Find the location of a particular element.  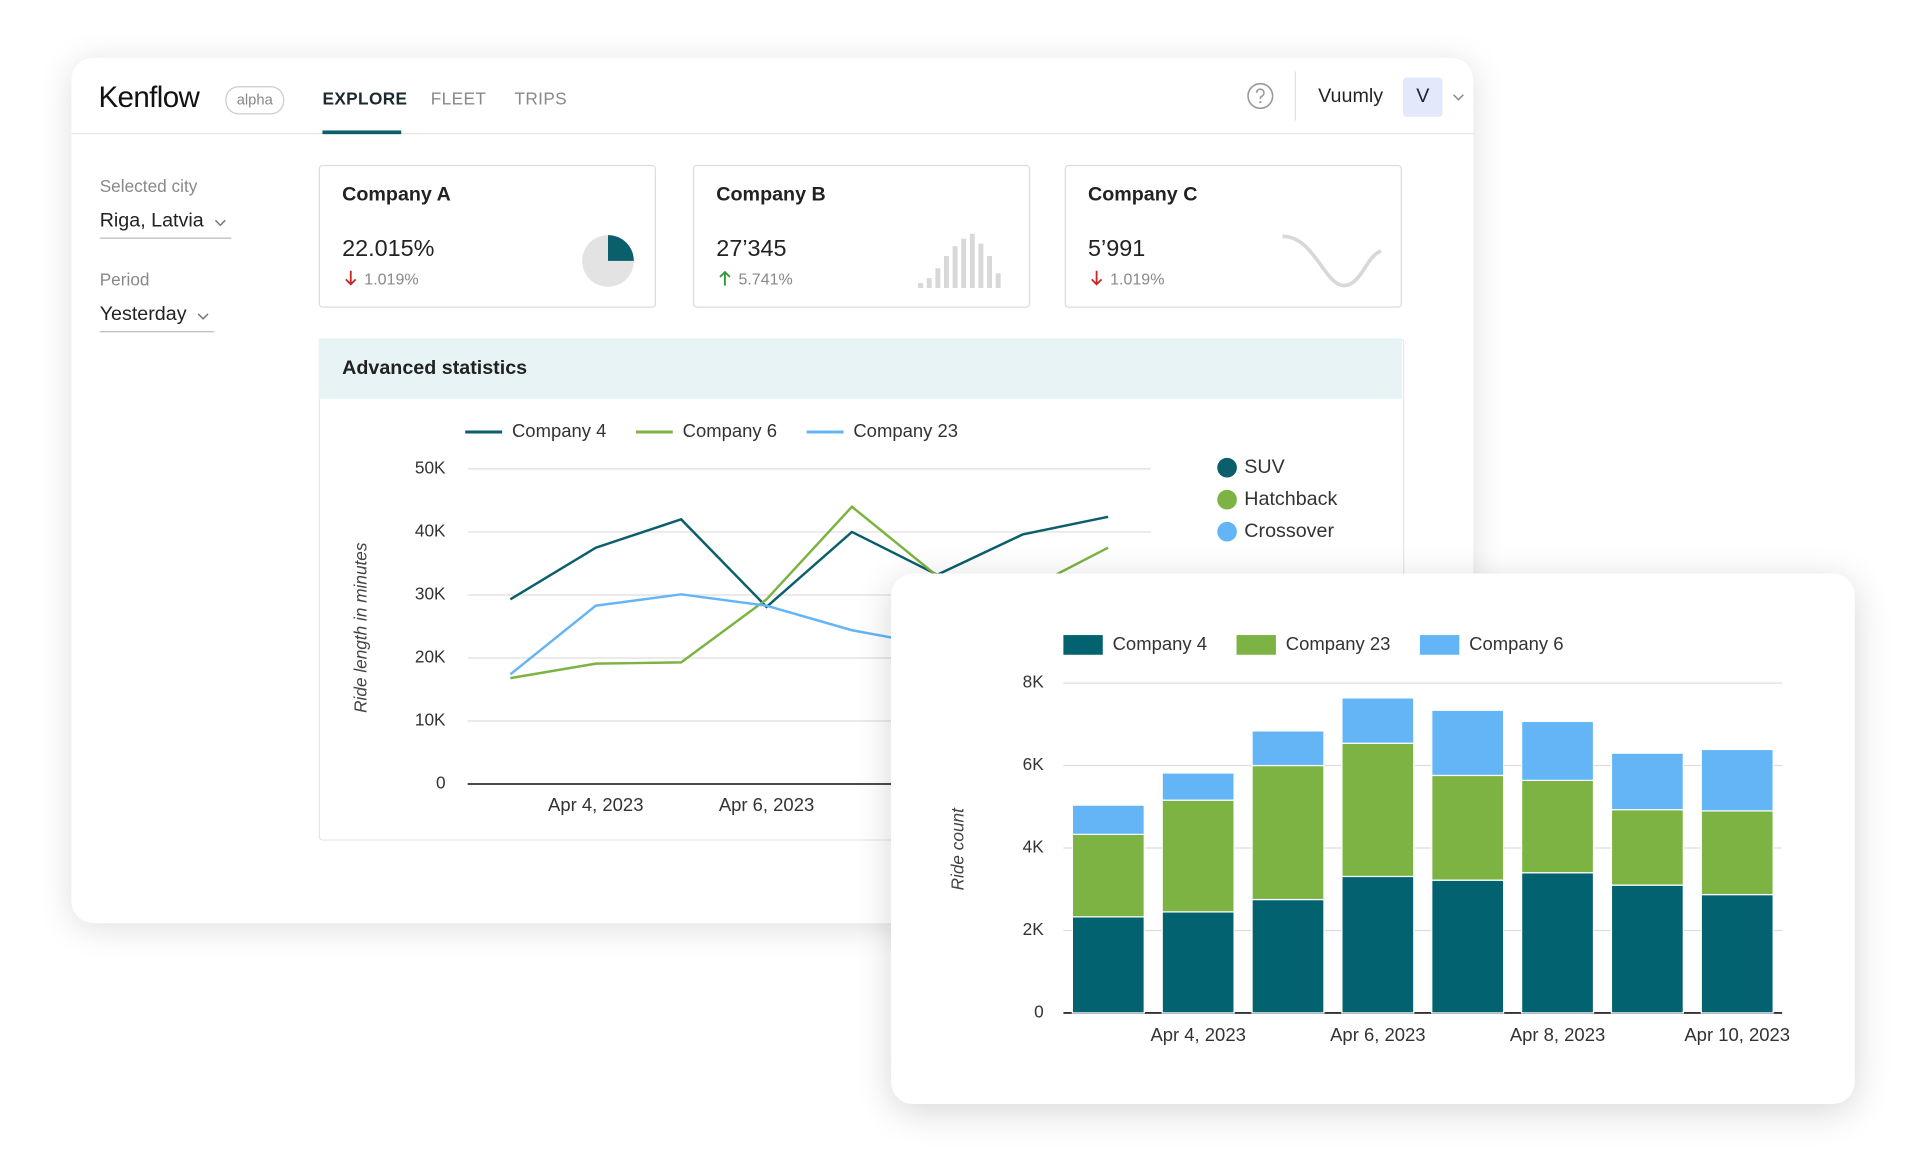

header-divider is located at coordinates (772, 133).